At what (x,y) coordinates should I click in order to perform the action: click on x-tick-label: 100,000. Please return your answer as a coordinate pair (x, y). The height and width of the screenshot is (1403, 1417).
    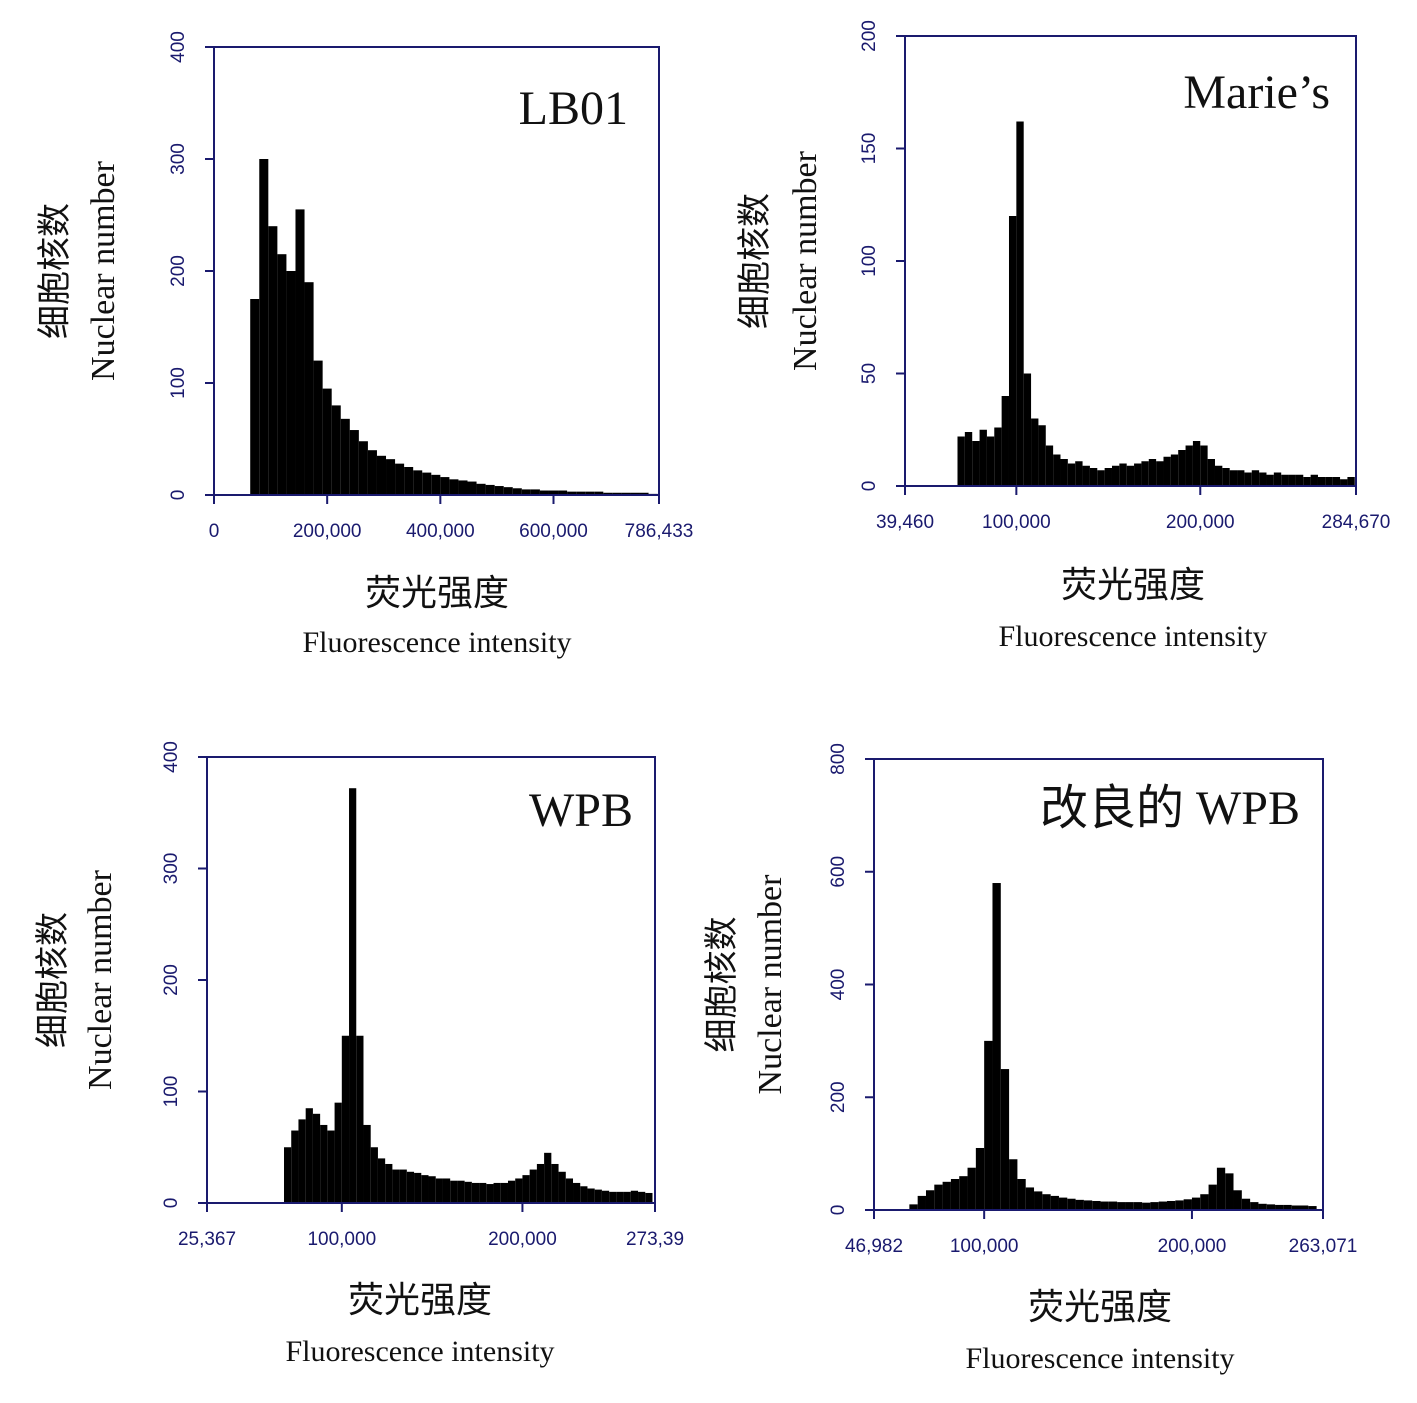
    Looking at the image, I should click on (984, 1246).